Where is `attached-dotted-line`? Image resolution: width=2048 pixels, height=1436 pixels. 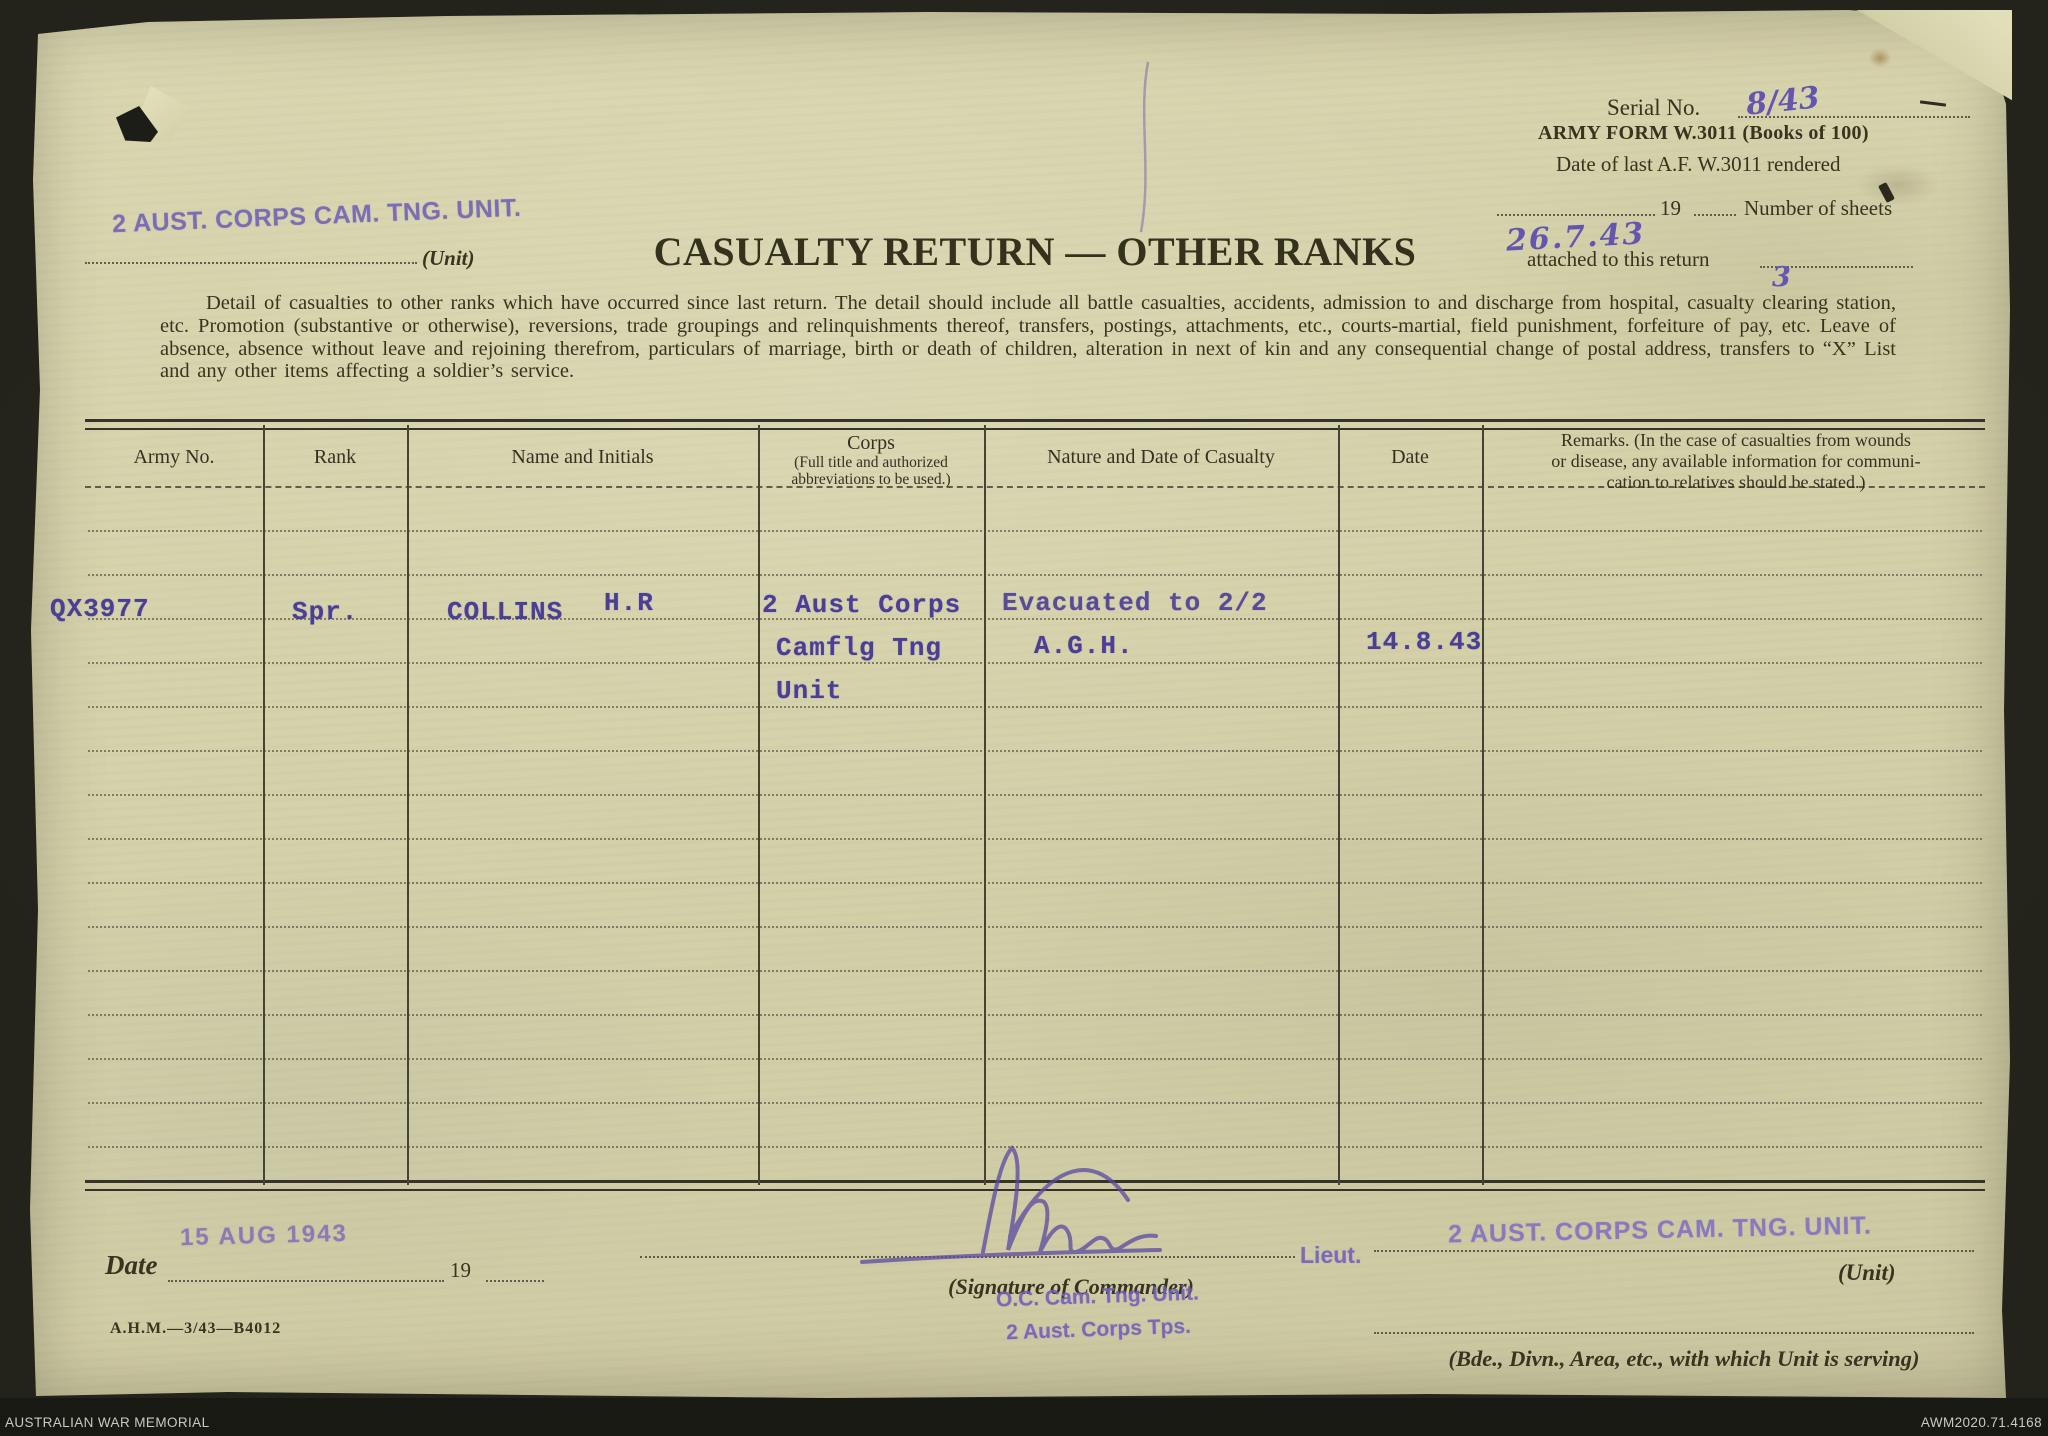
attached-dotted-line is located at coordinates (1836, 267).